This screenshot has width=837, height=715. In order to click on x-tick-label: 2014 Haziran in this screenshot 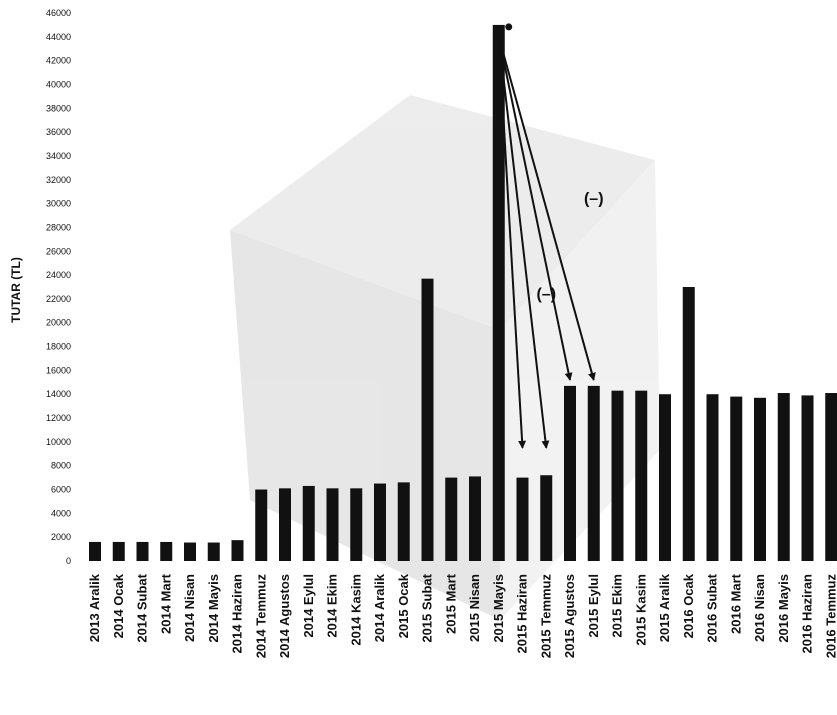, I will do `click(237, 614)`.